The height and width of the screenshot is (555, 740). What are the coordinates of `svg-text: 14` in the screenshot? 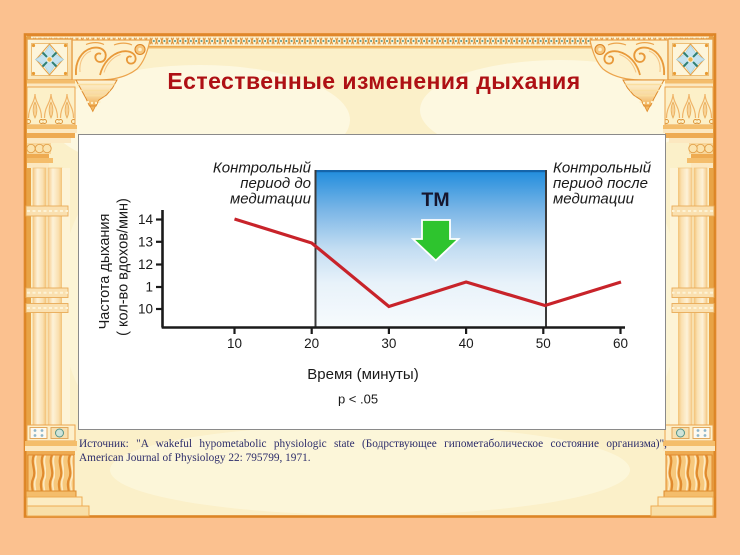 It's located at (146, 219).